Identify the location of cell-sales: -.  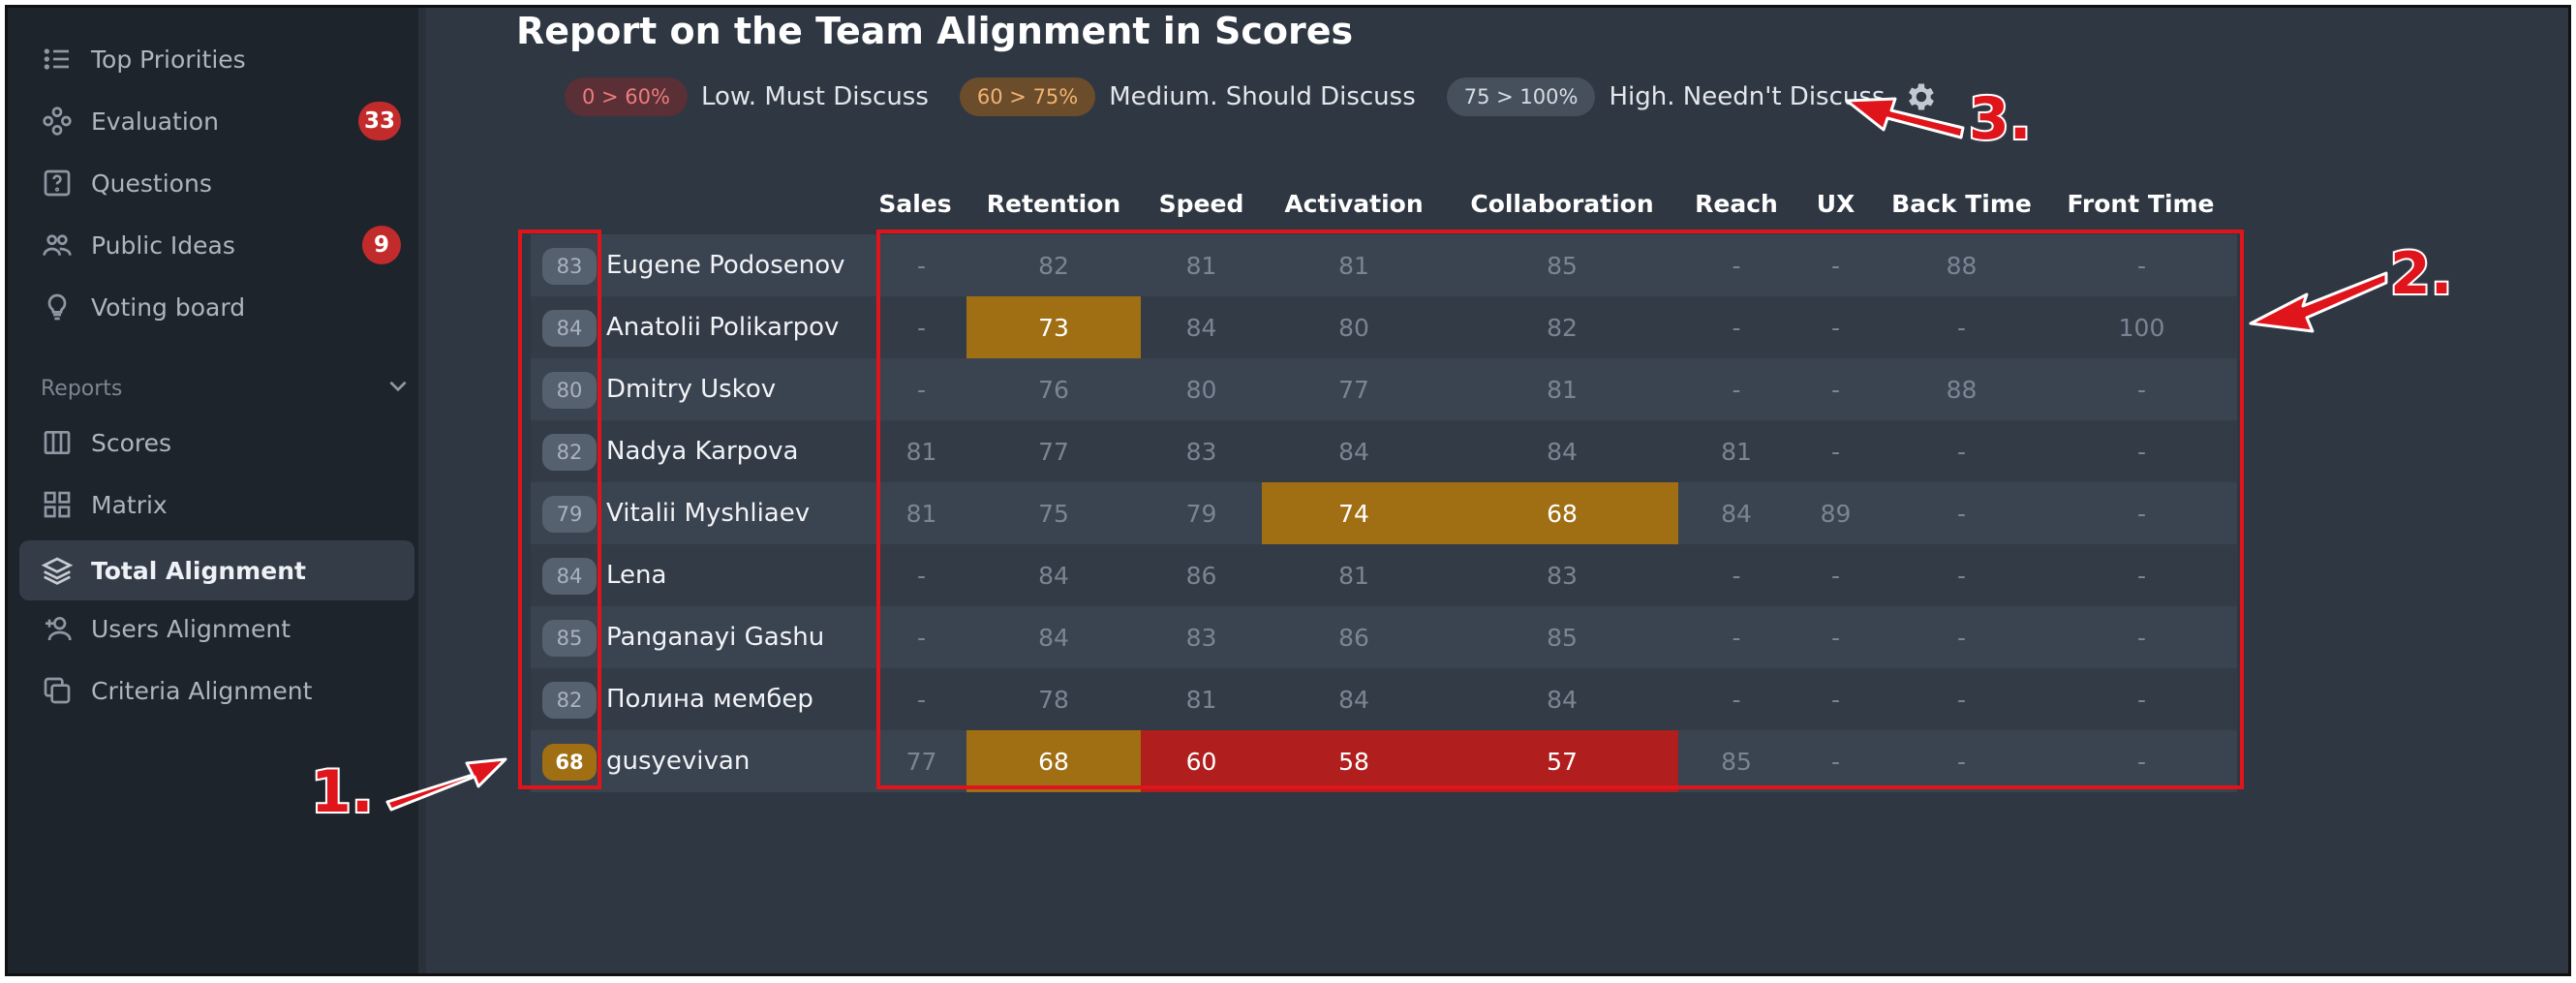
(921, 390).